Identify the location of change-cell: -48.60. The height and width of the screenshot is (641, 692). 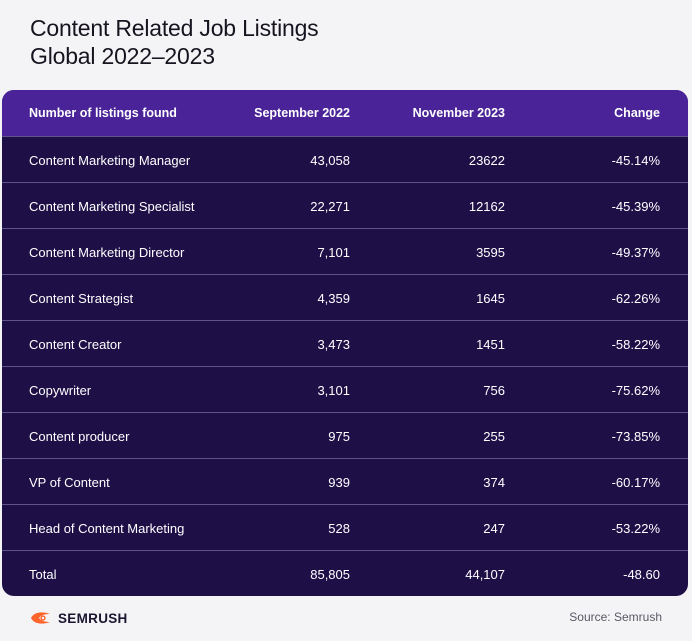
(641, 574).